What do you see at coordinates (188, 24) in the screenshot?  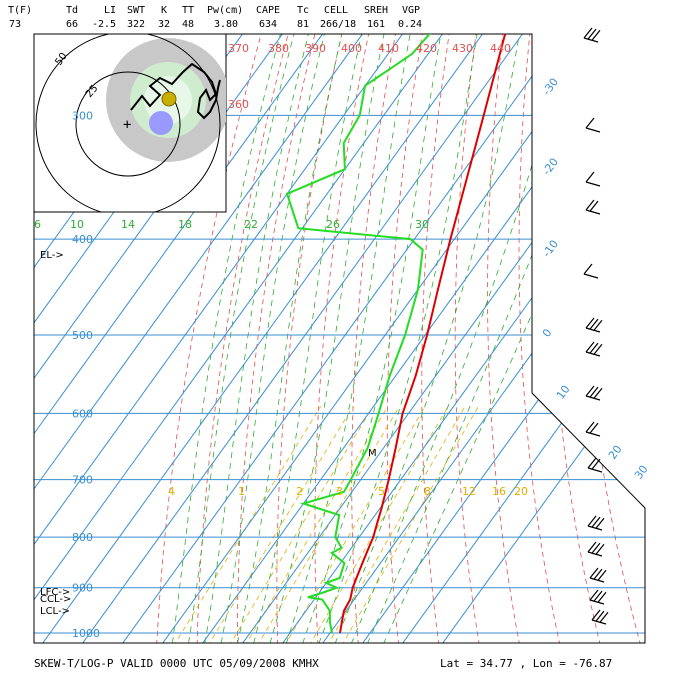 I see `idx-value-5: 48` at bounding box center [188, 24].